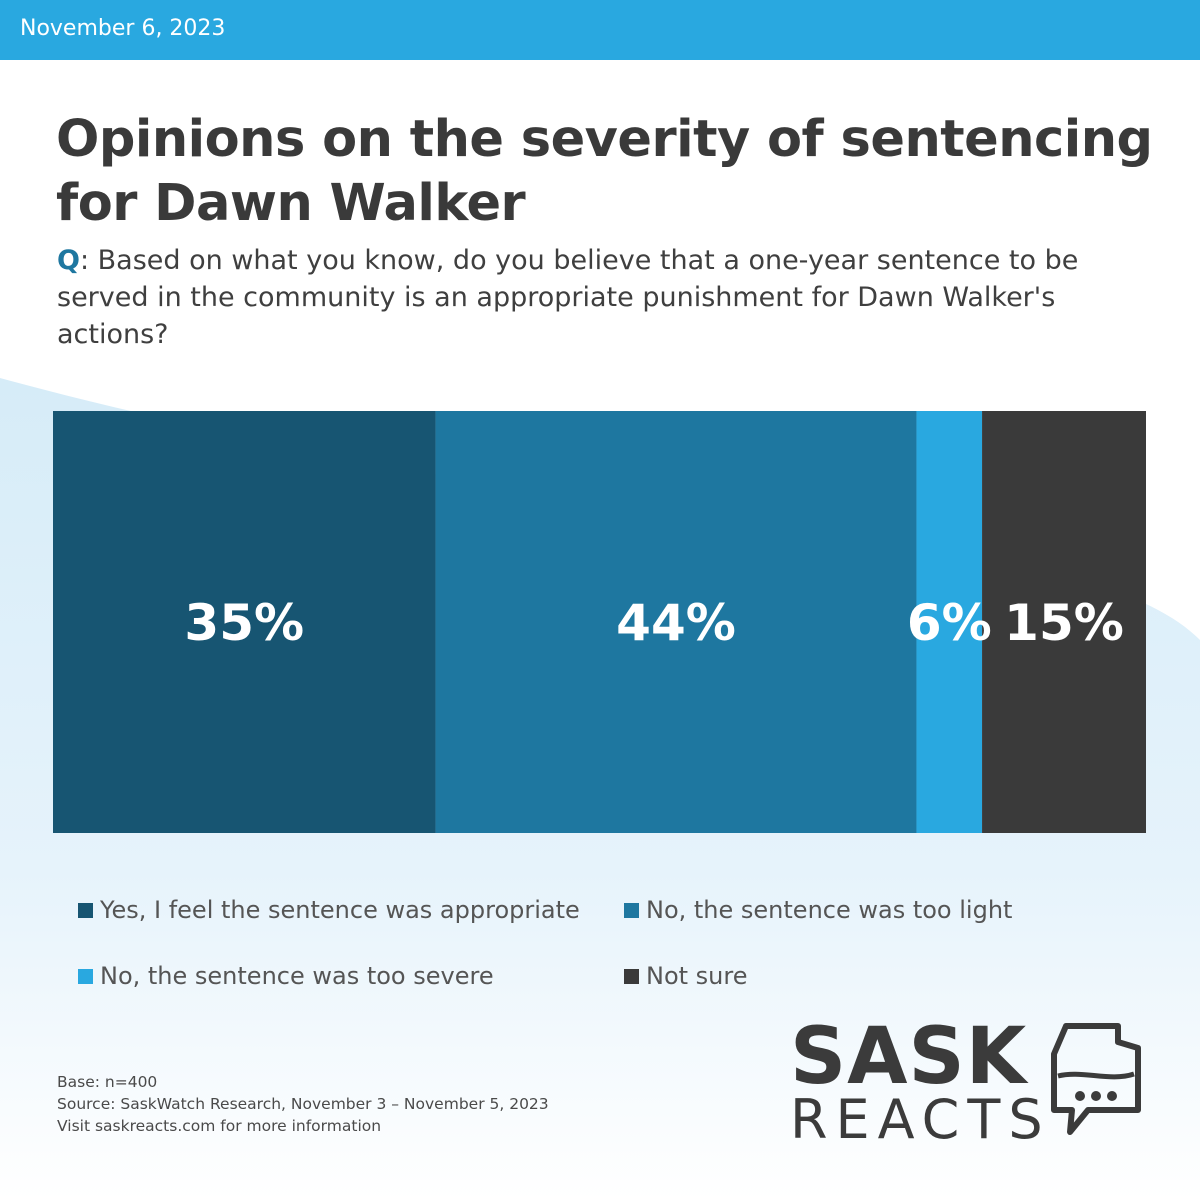  I want to click on bar-label-3: 15%, so click(1064, 623).